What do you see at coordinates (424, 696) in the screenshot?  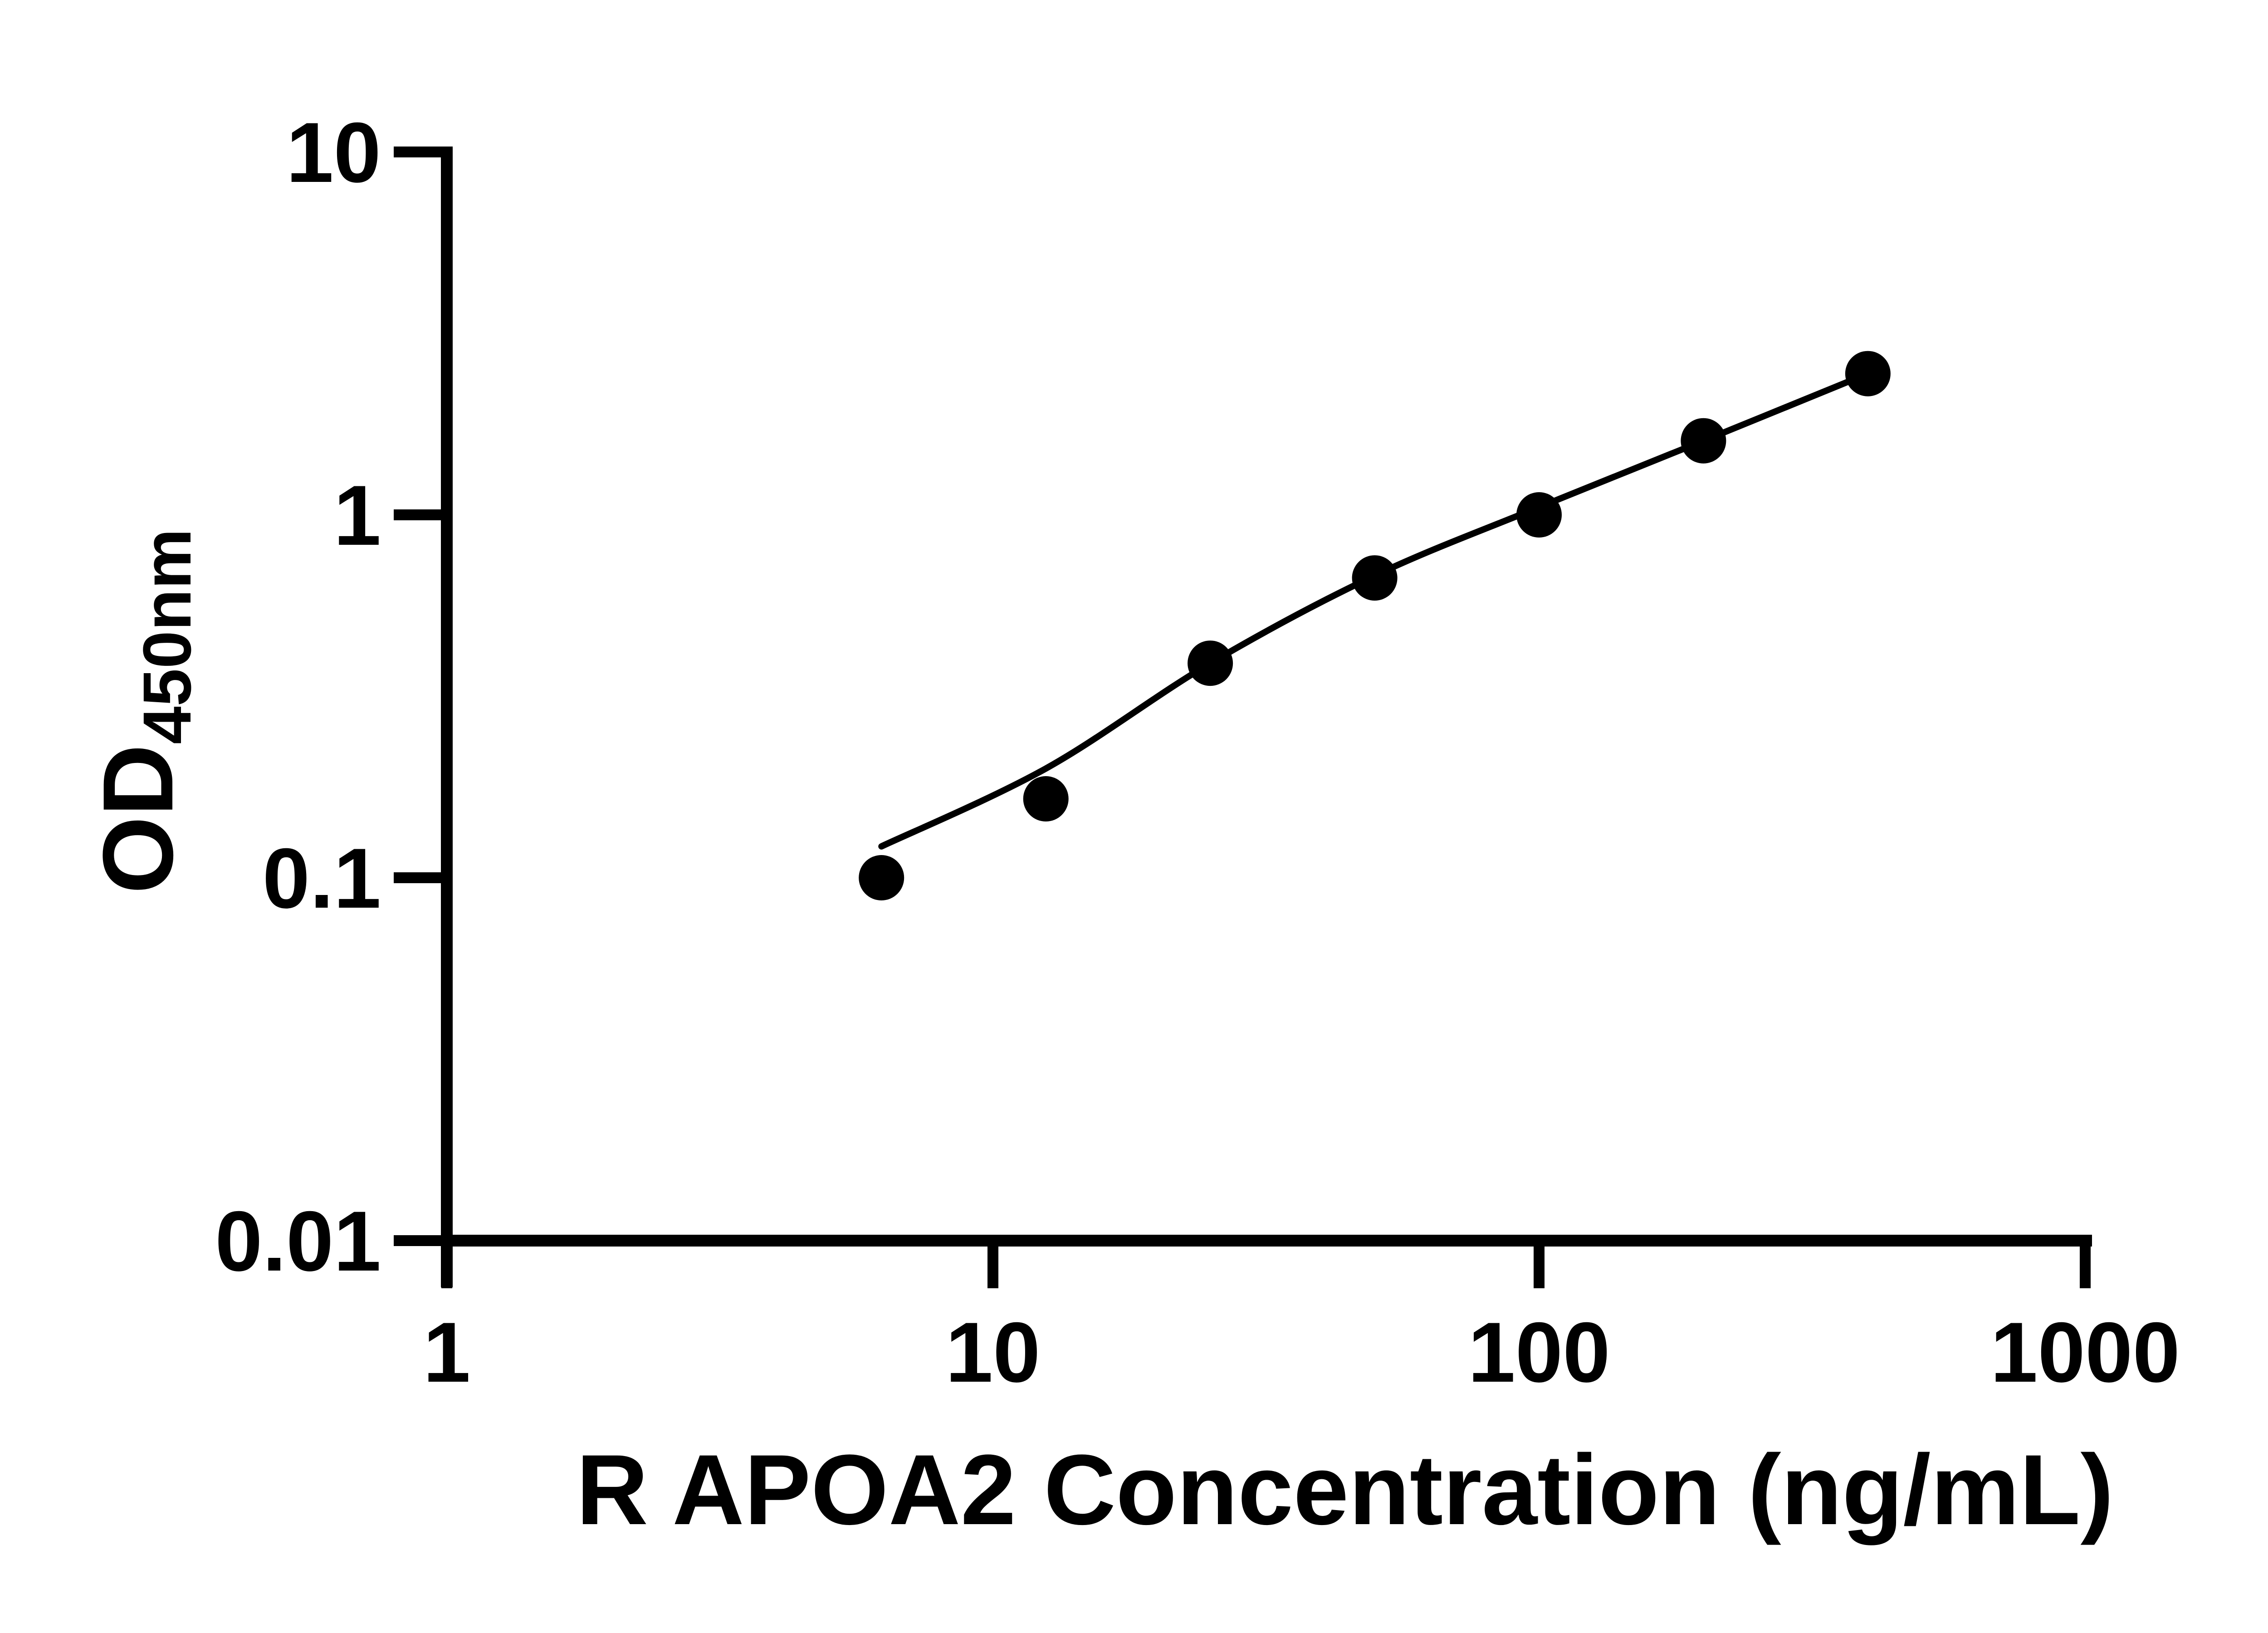 I see `y-ticks` at bounding box center [424, 696].